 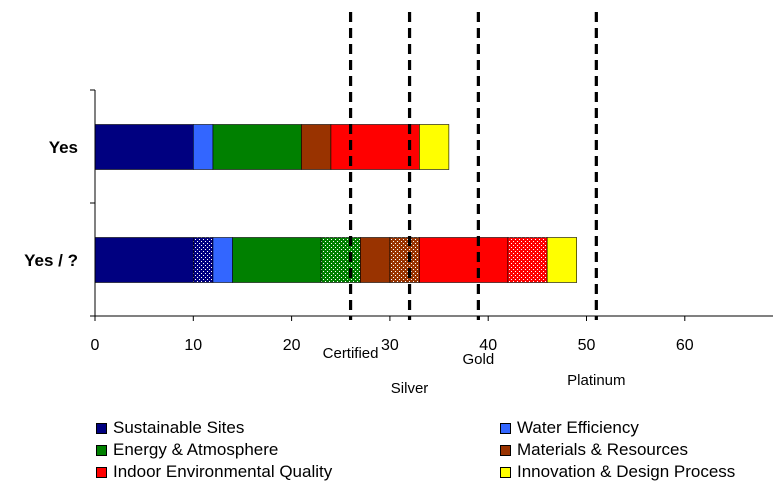 I want to click on threshold-label-silver: Silver, so click(x=410, y=388).